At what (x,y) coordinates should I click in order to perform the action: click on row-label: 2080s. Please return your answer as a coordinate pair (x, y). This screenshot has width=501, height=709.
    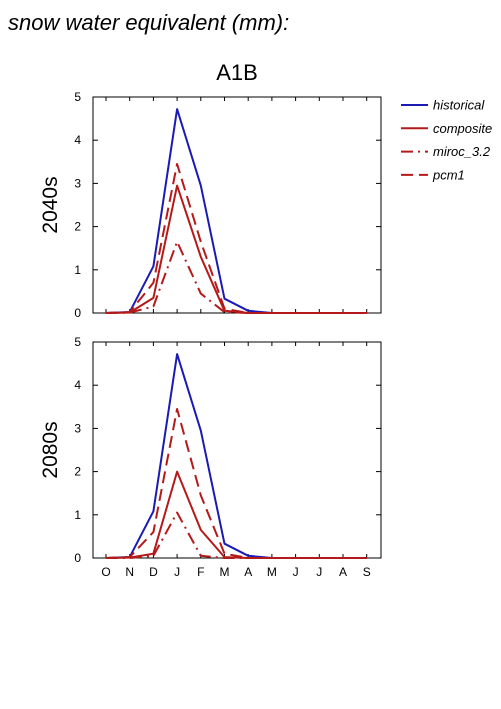
    Looking at the image, I should click on (50, 449).